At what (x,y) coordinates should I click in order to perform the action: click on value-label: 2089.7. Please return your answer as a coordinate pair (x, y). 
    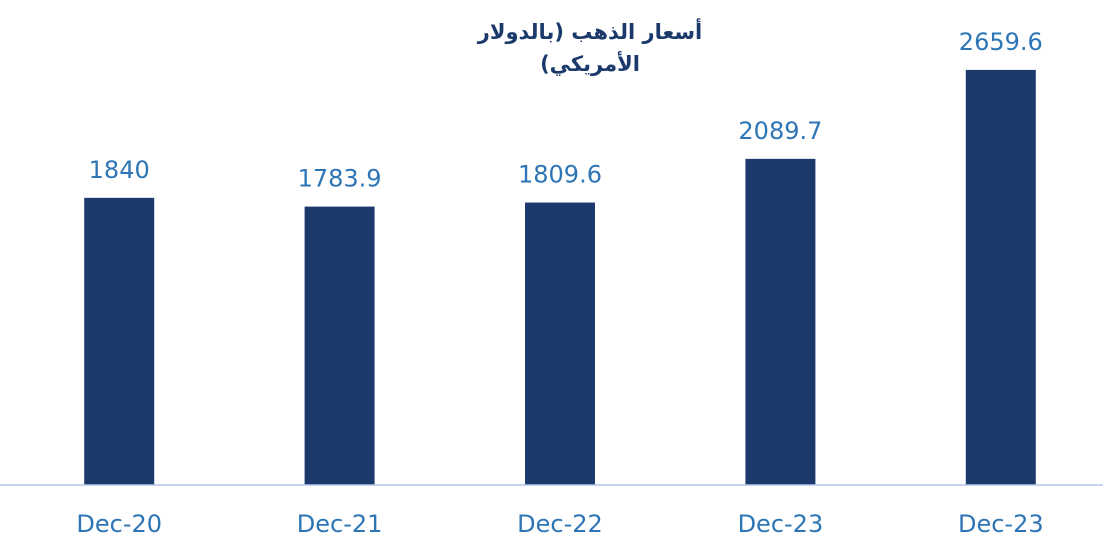
    Looking at the image, I should click on (780, 131).